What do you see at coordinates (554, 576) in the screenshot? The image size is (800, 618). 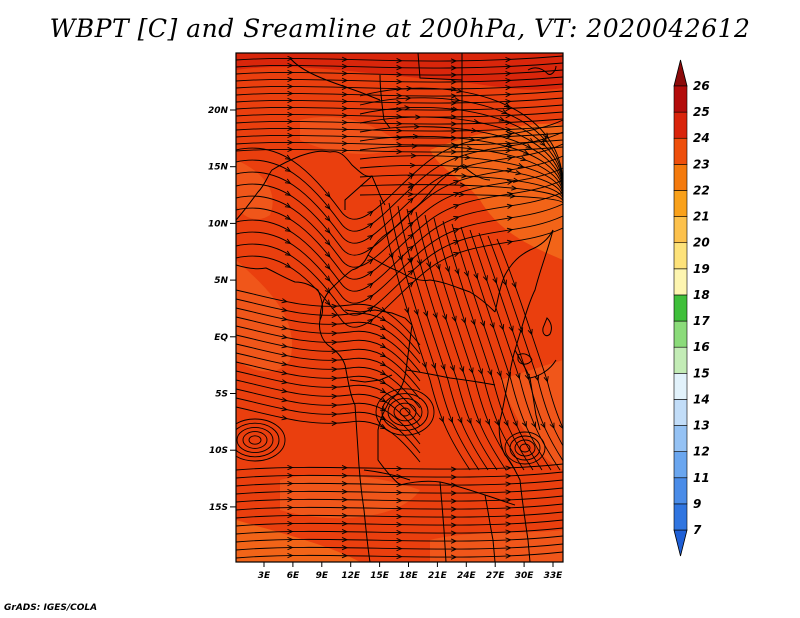 I see `lon-tick-label: 33E` at bounding box center [554, 576].